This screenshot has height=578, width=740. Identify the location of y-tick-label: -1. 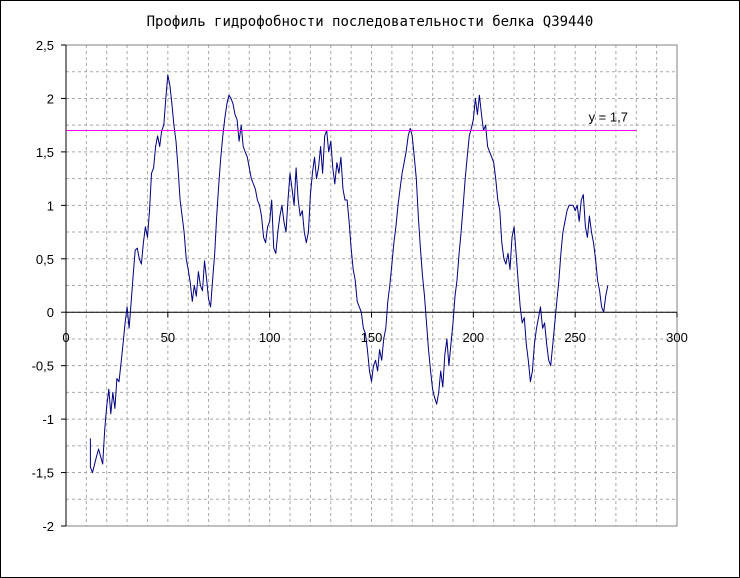
(48, 419).